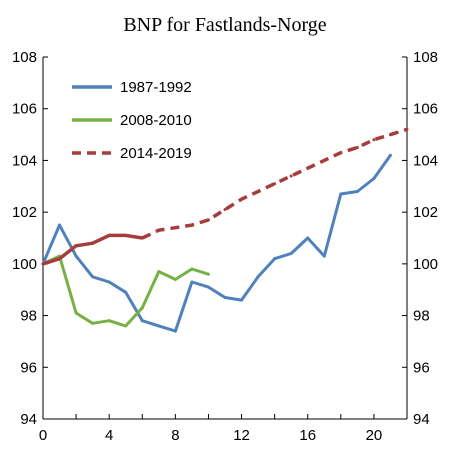 The width and height of the screenshot is (450, 464). I want to click on y-tick-label-right: 94, so click(421, 419).